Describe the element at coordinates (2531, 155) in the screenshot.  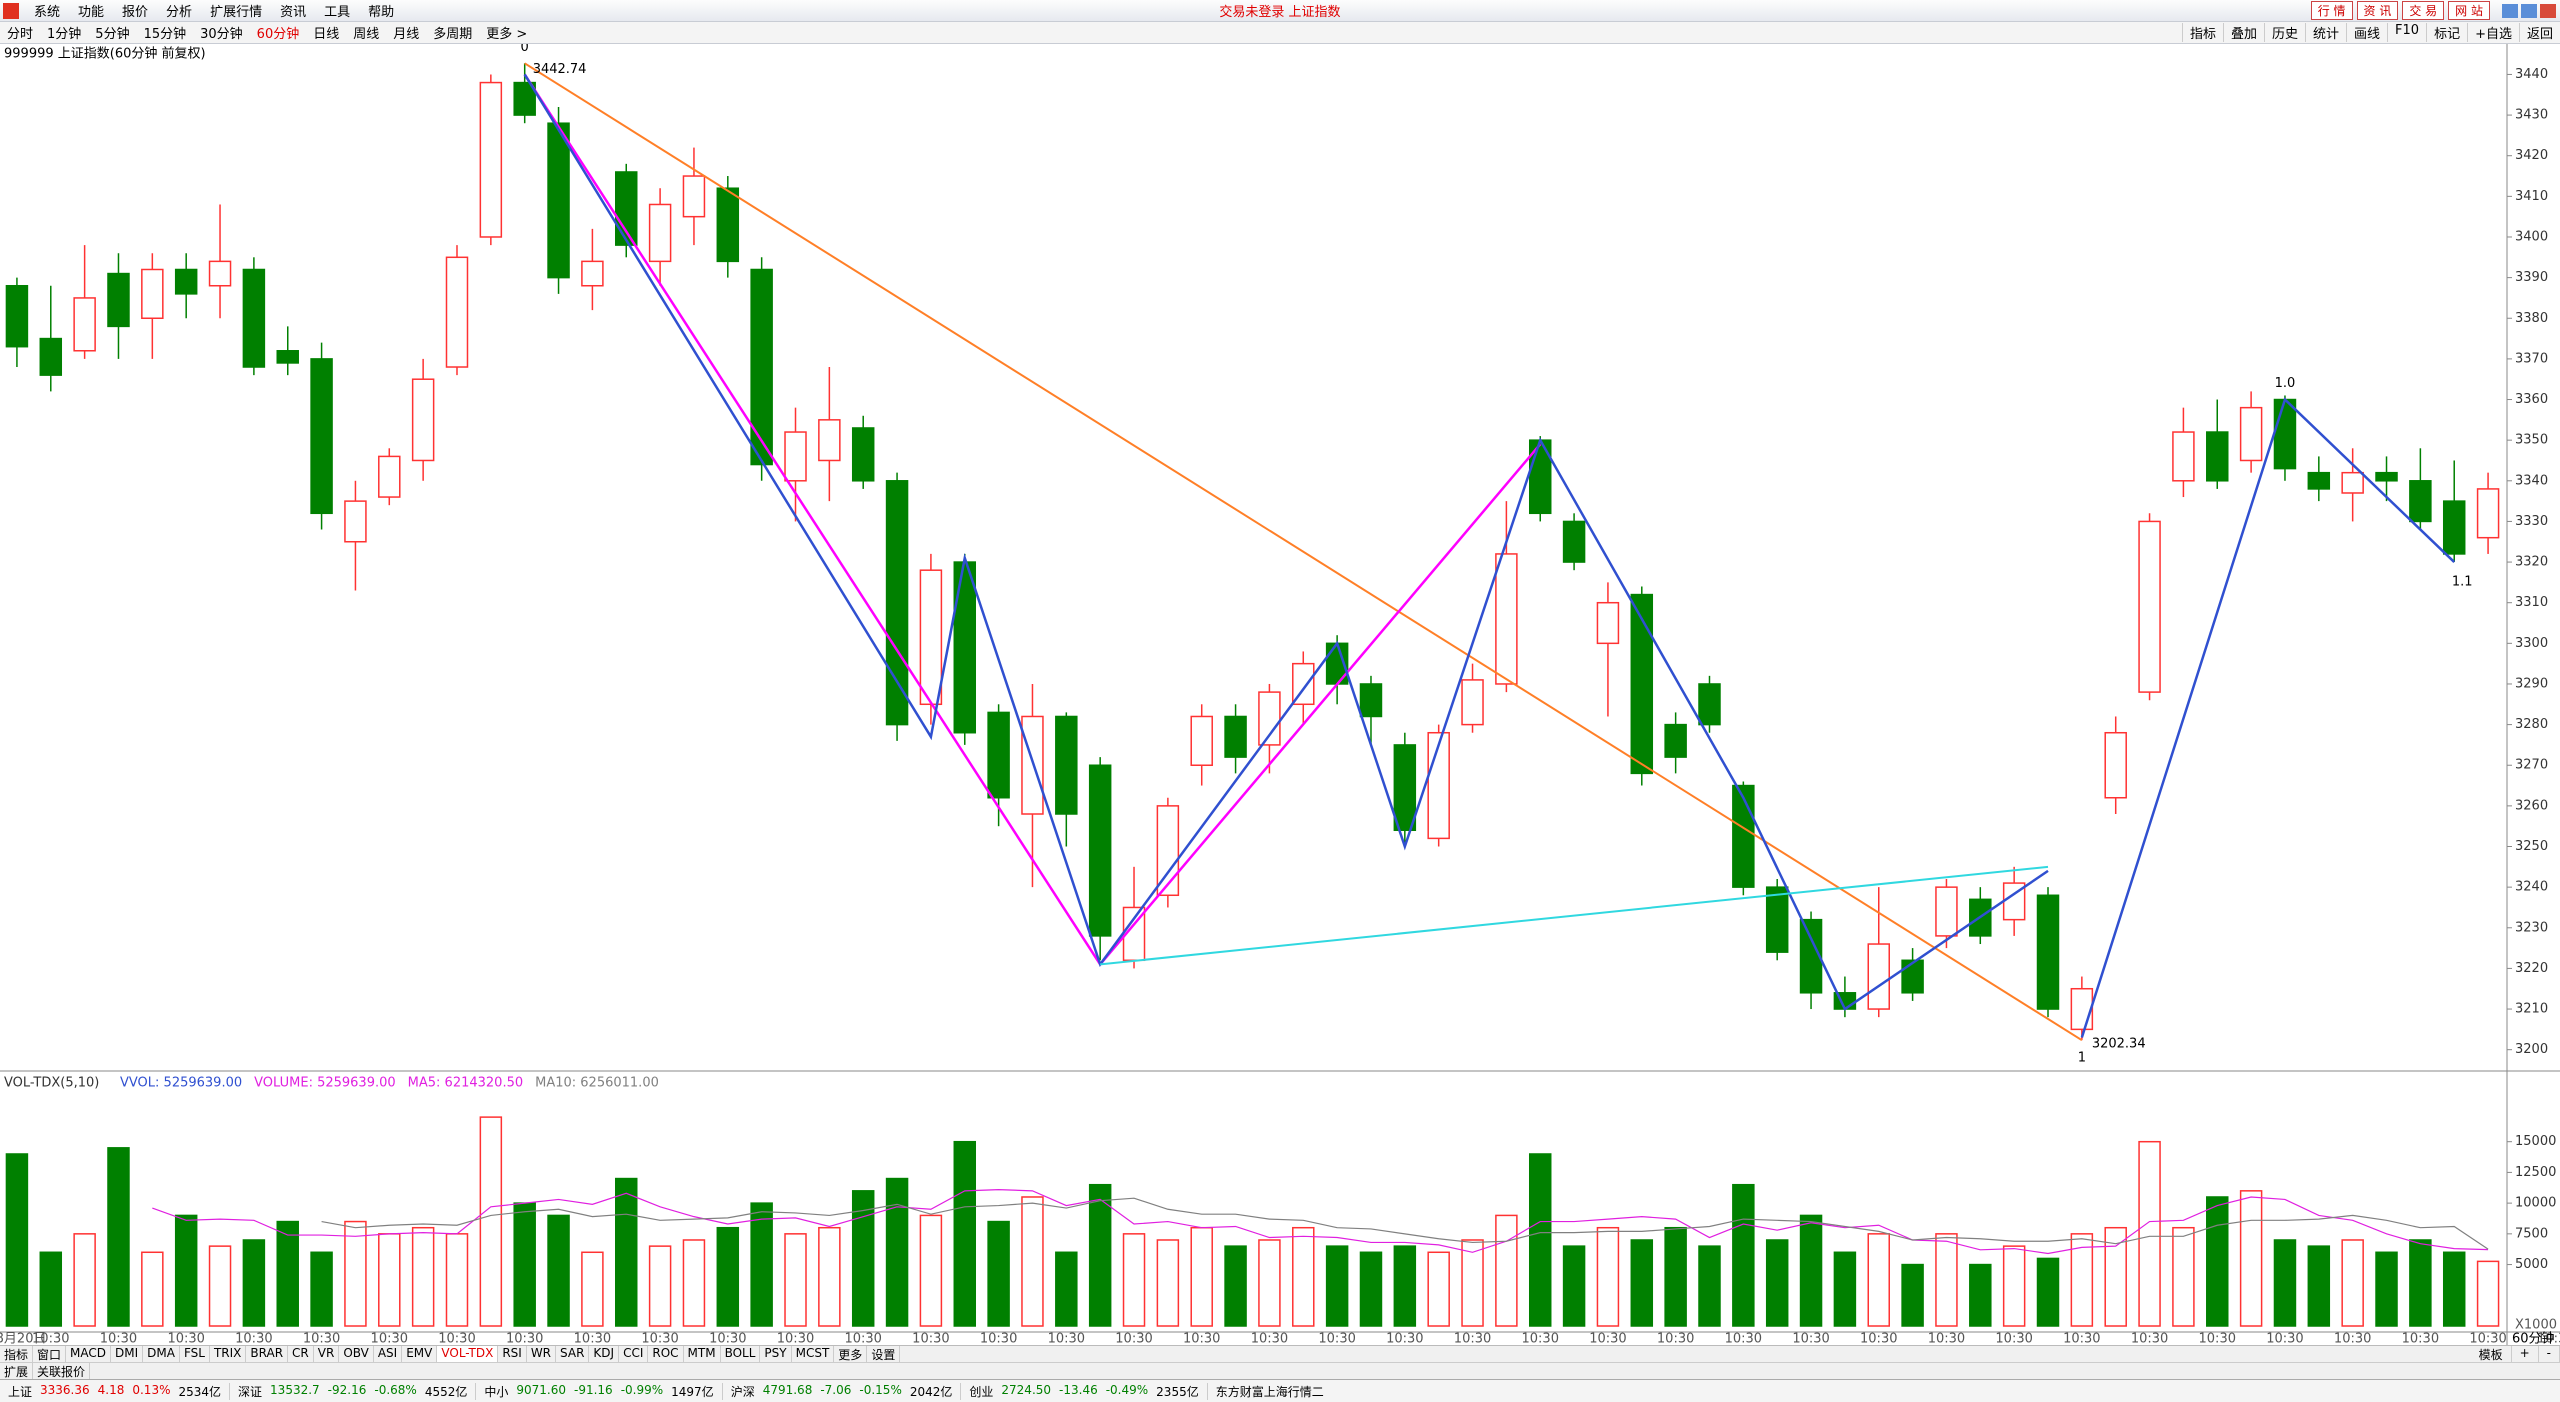
I see `y-tick-label: 3420` at that location.